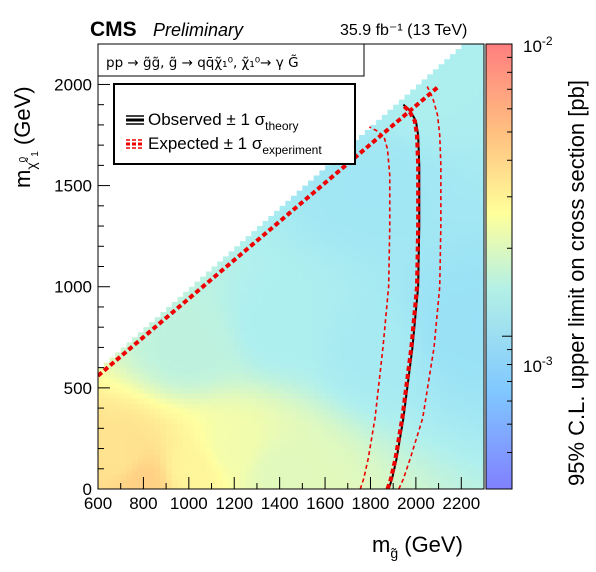 This screenshot has width=596, height=572. I want to click on contour-expected-1-experiment, so click(375, 307).